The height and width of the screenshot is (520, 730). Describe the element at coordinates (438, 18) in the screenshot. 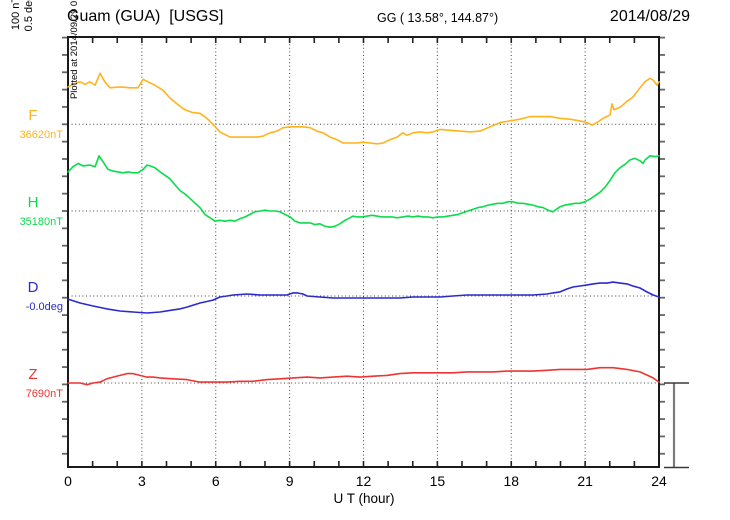

I see `observatory-coordinates: GG ( 13.58°, 144.87°)` at that location.